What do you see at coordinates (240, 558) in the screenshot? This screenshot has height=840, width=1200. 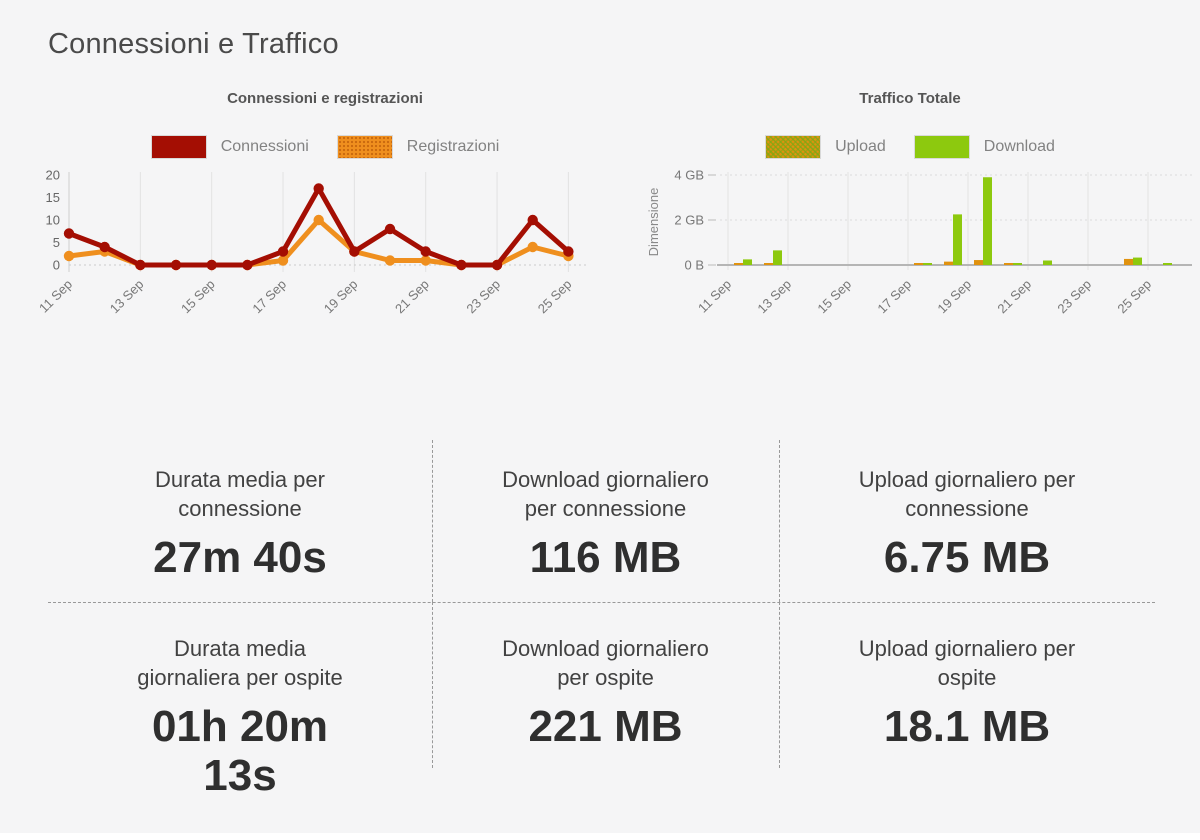 I see `stat-value: 27m 40s` at bounding box center [240, 558].